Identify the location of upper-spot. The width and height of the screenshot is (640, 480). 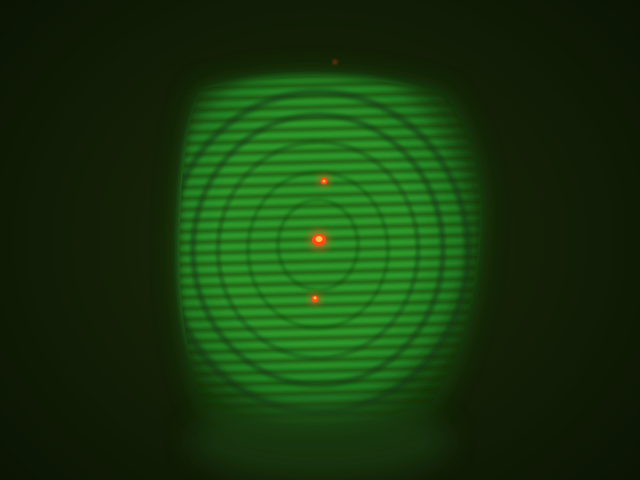
(324, 181).